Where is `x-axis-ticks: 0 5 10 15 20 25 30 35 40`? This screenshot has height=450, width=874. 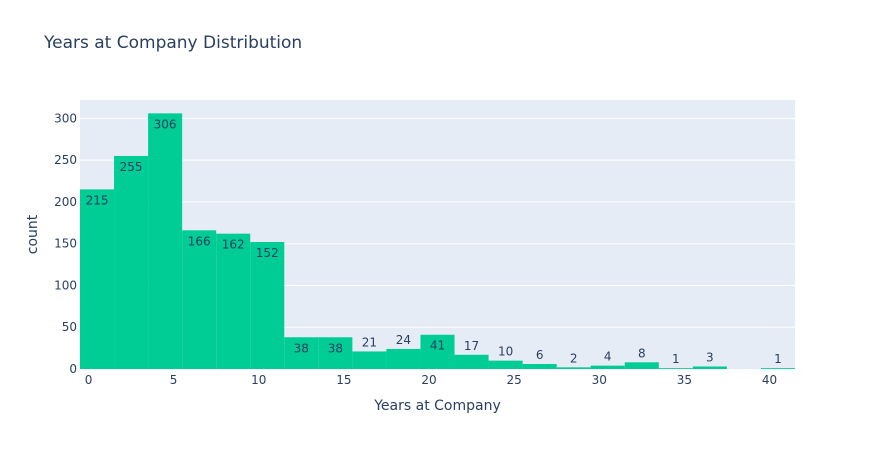 x-axis-ticks: 0 5 10 15 20 25 30 35 40 is located at coordinates (431, 380).